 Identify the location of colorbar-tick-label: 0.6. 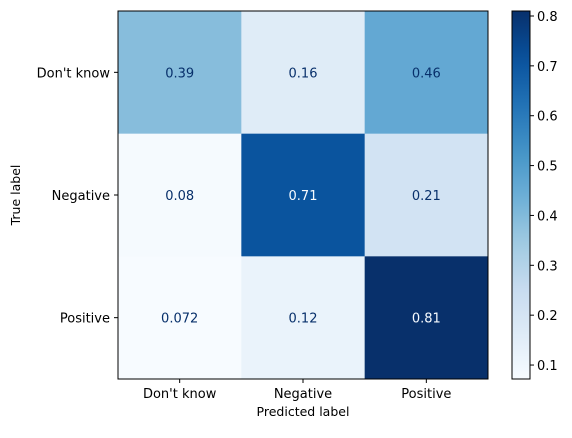
(547, 117).